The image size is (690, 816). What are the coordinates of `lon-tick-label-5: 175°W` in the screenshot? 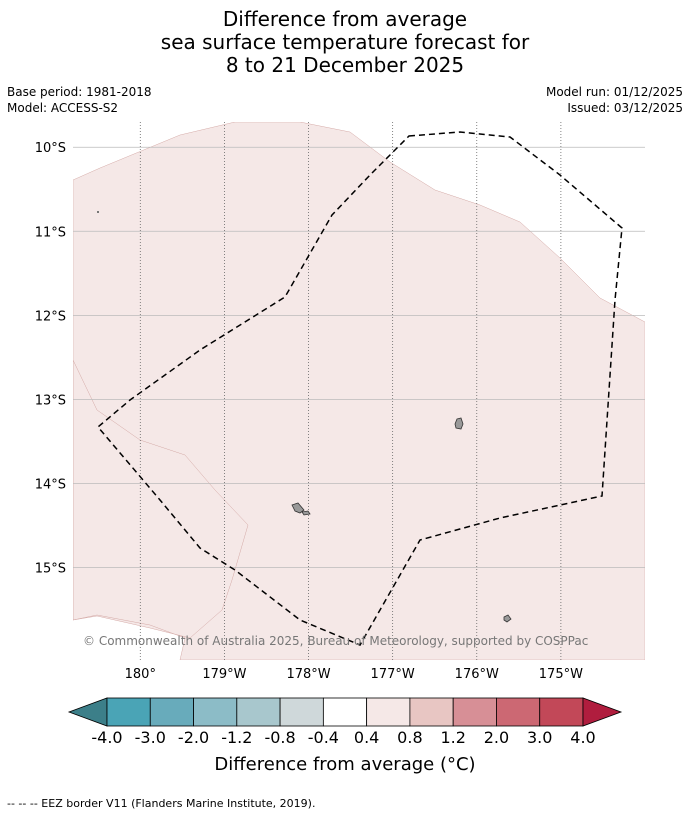 It's located at (561, 674).